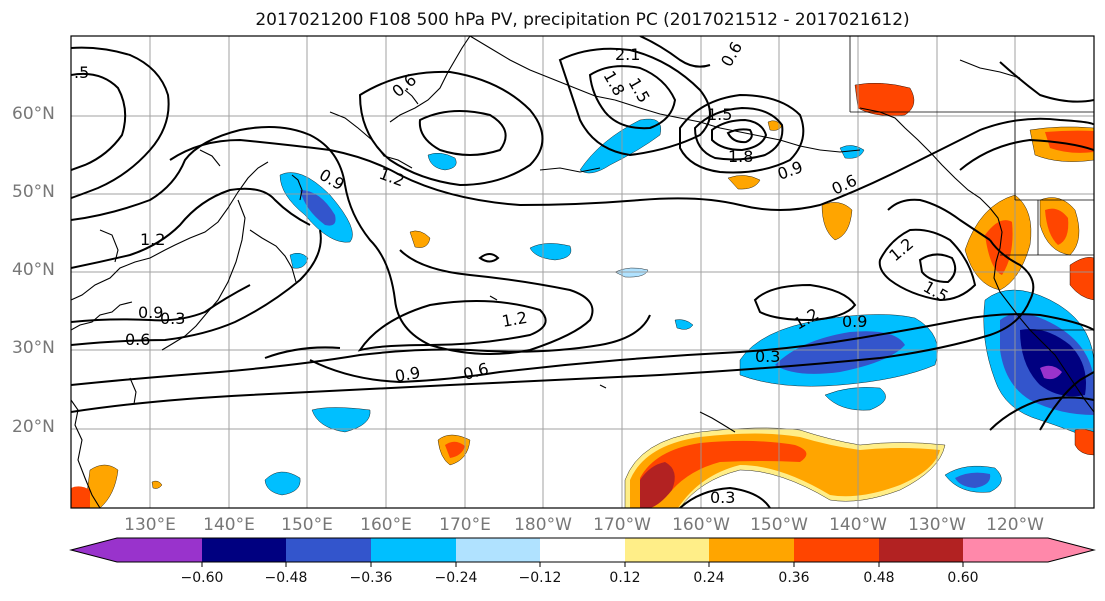  Describe the element at coordinates (137, 339) in the screenshot. I see `contour-label: 0.6` at that location.